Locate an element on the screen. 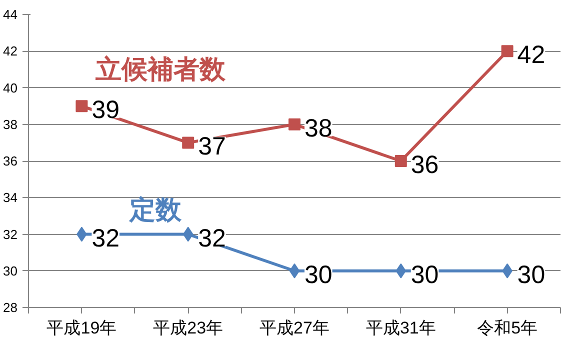 Image resolution: width=574 pixels, height=340 pixels. series-label: 定数 is located at coordinates (155, 209).